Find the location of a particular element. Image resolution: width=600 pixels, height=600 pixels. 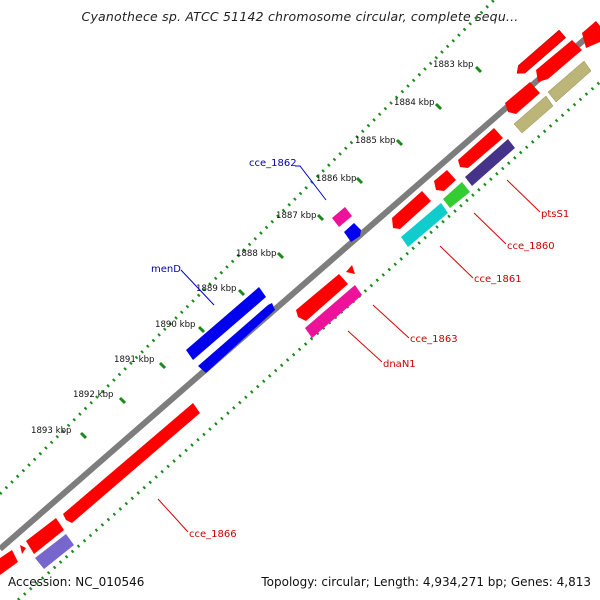

gene-feature-menD is located at coordinates (226, 323).